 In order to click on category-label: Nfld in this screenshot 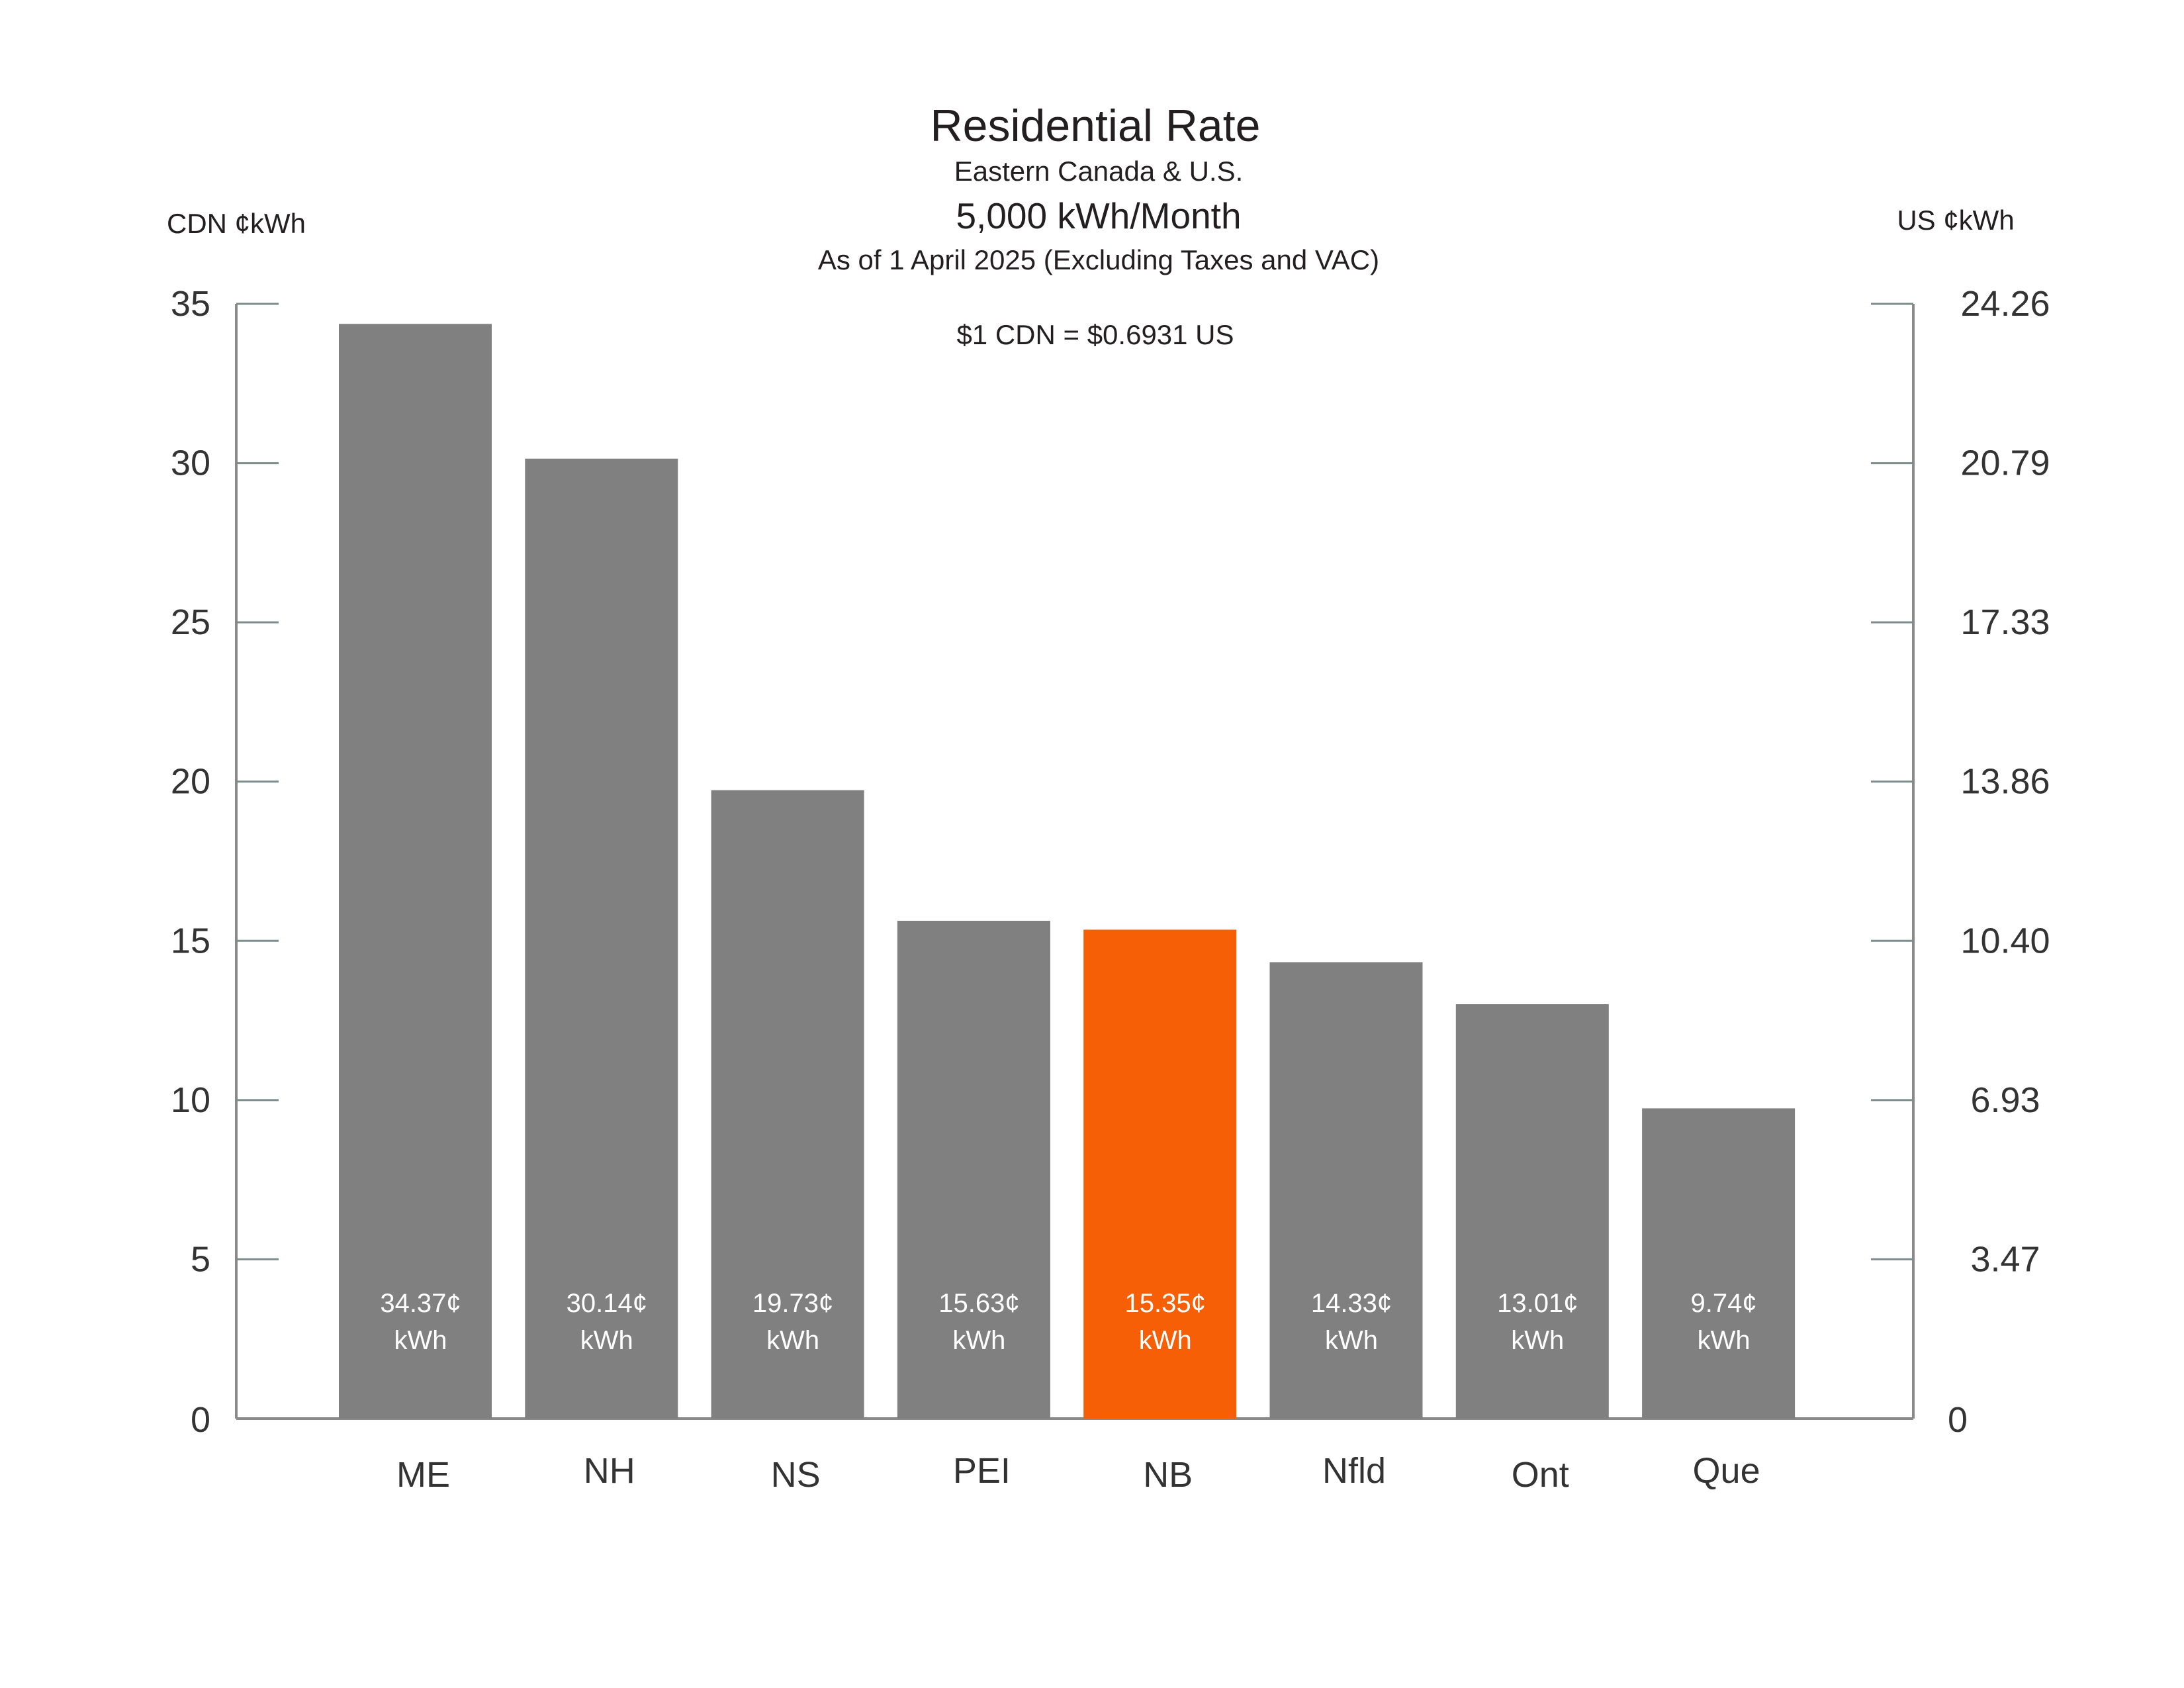, I will do `click(1354, 1471)`.